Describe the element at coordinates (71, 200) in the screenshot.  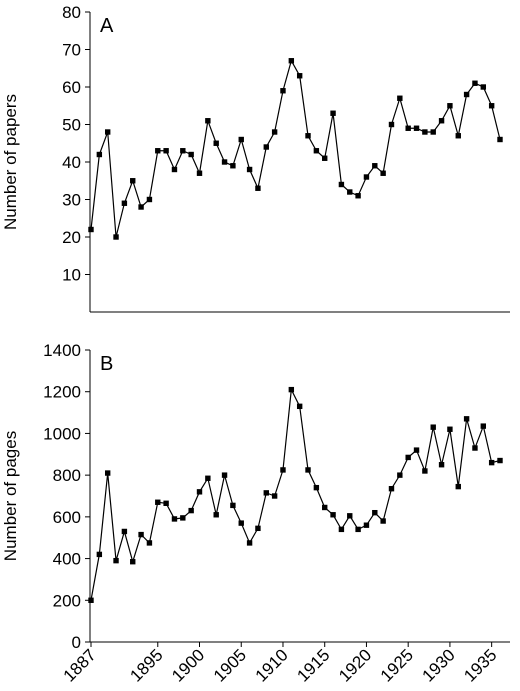
I see `y-tick-label: 30` at that location.